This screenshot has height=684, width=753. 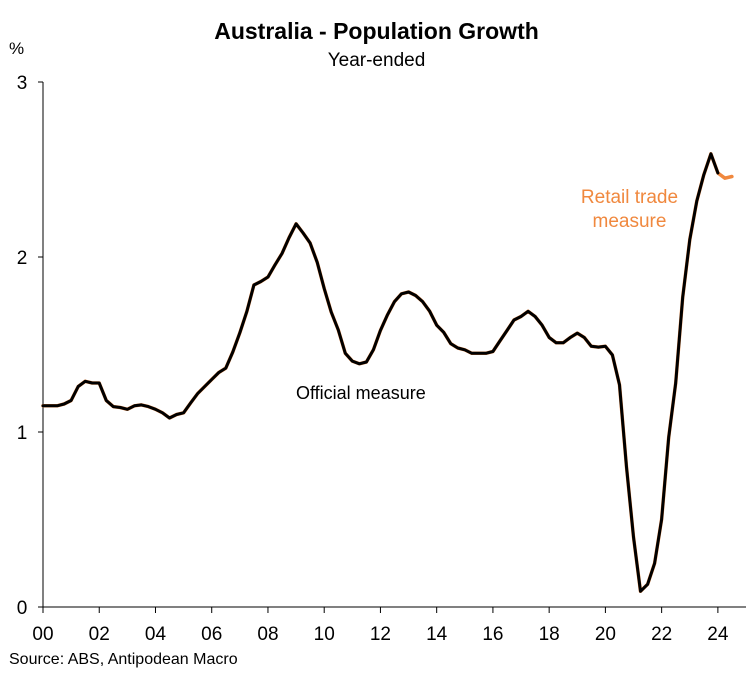 I want to click on y-tick-label: 1, so click(x=22, y=433).